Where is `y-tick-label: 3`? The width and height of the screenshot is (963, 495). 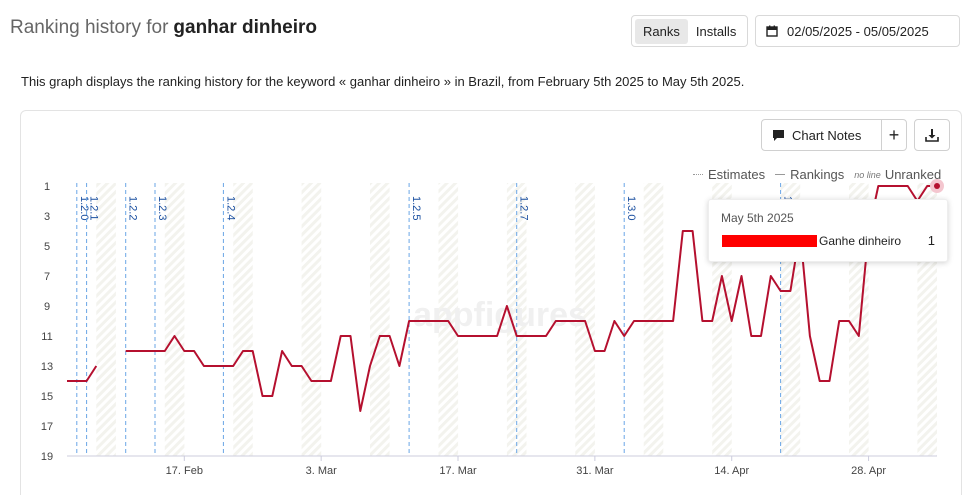
y-tick-label: 3 is located at coordinates (47, 217).